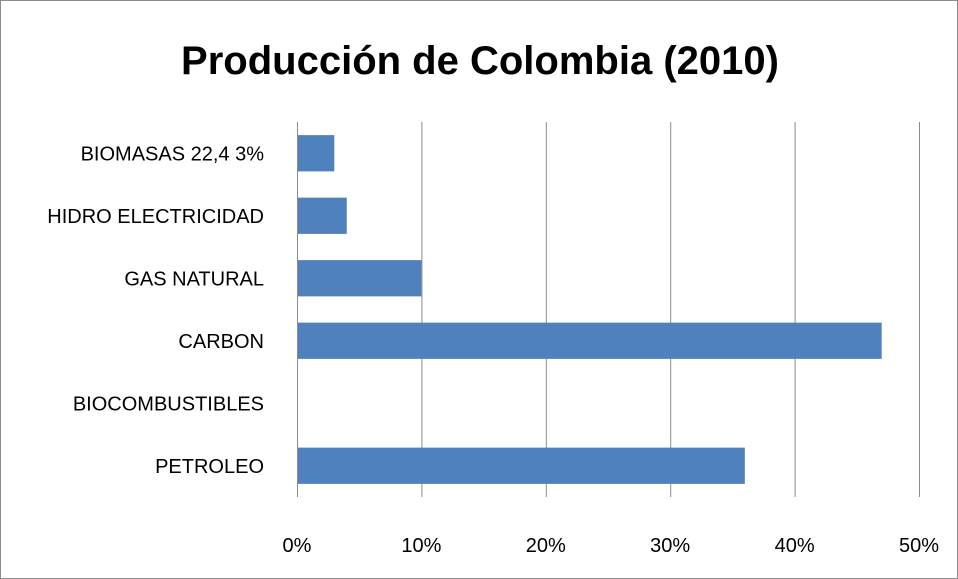 The height and width of the screenshot is (579, 958). What do you see at coordinates (795, 546) in the screenshot?
I see `x-tick-label-4: 40%` at bounding box center [795, 546].